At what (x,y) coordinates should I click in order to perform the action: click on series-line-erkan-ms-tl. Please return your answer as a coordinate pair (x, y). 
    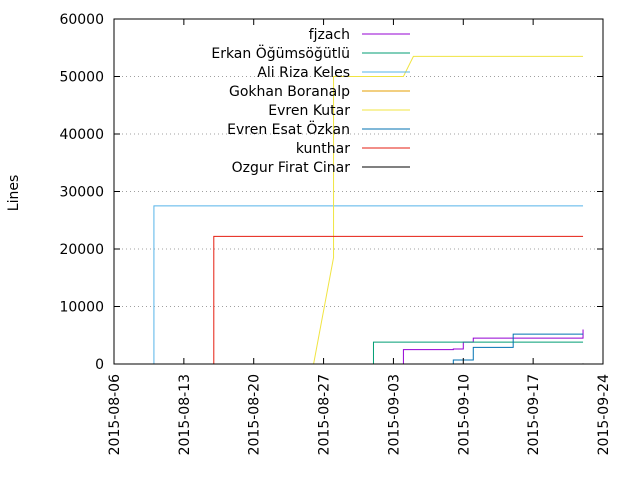
    Looking at the image, I should click on (468, 353).